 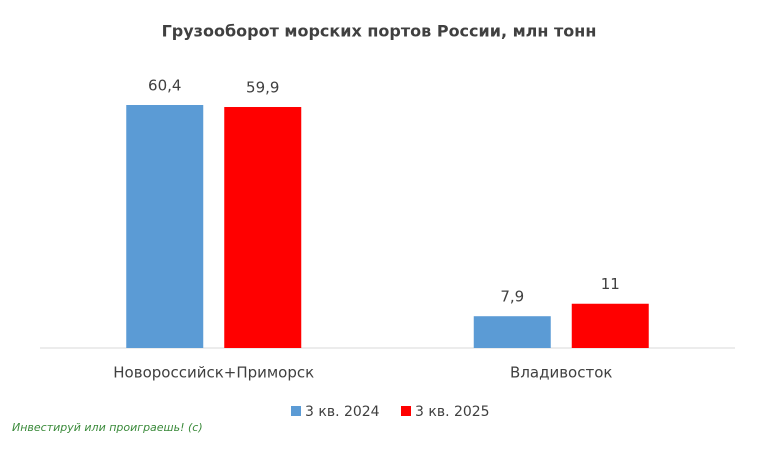 What do you see at coordinates (610, 284) in the screenshot?
I see `data-label: 11` at bounding box center [610, 284].